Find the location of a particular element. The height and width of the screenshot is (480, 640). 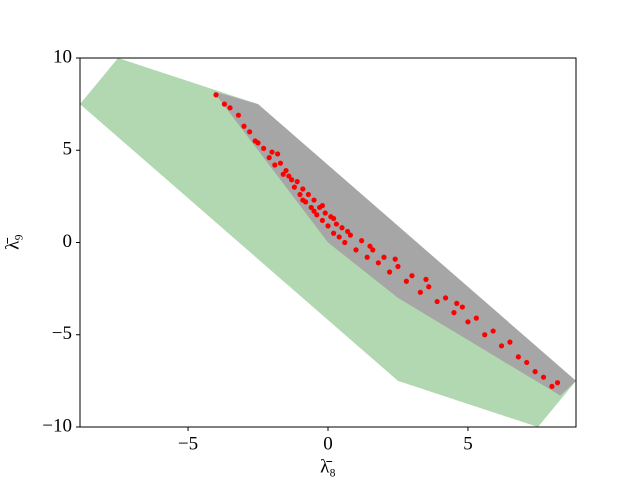

x-tick-label: 0 is located at coordinates (328, 443).